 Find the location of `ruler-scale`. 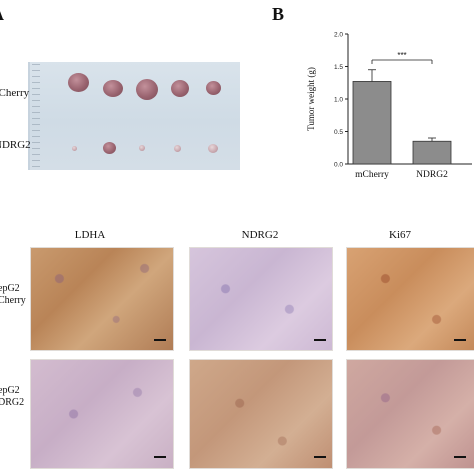

ruler-scale is located at coordinates (36, 116).